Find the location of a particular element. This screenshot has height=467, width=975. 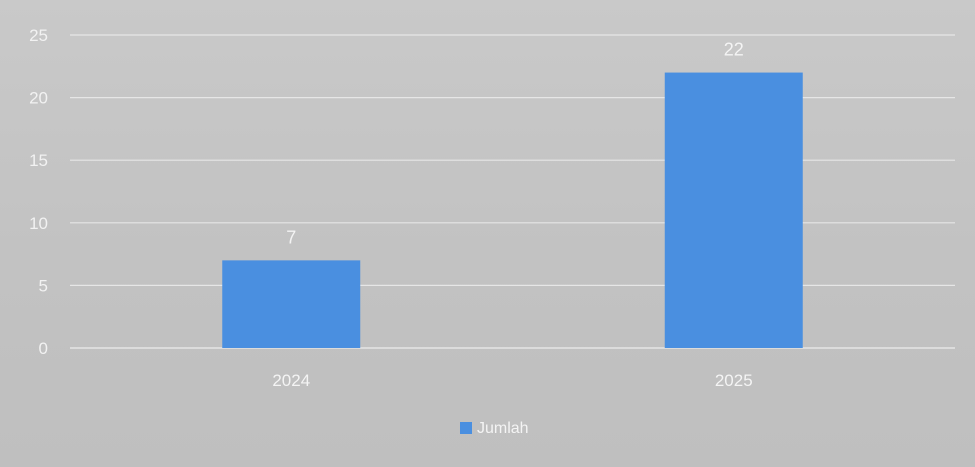

data-label: 7 is located at coordinates (291, 237).